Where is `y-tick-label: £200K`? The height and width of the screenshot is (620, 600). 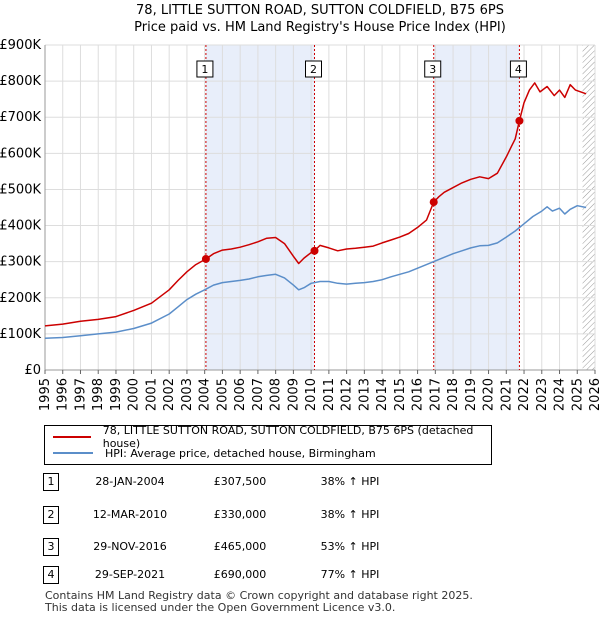
y-tick-label: £200K is located at coordinates (20, 298).